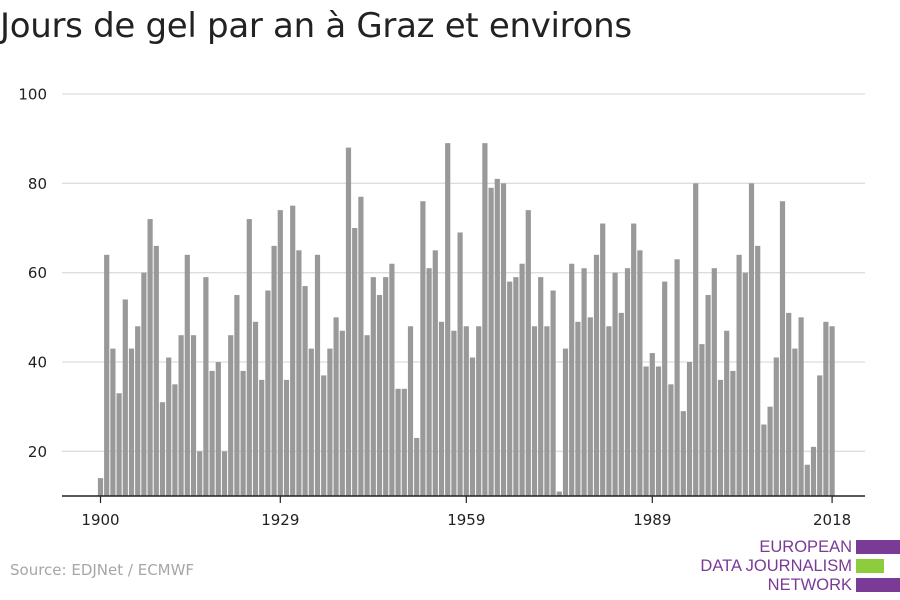  I want to click on x-tick-labels: 1900 1929 1959 1989 2018, so click(466, 512).